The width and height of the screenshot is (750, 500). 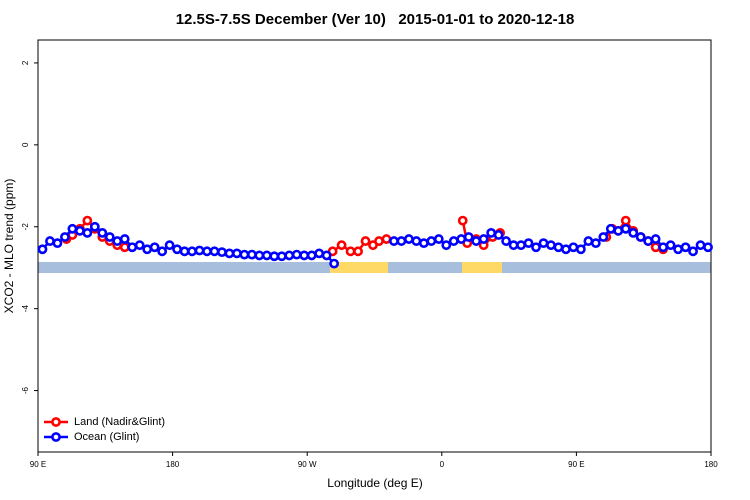 I want to click on legend-label: Ocean (Glint), so click(x=106, y=437).